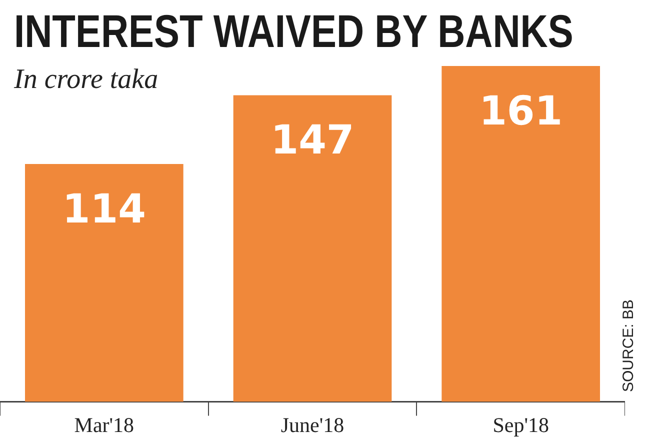  I want to click on chart-subtitle: In crore taka, so click(86, 80).